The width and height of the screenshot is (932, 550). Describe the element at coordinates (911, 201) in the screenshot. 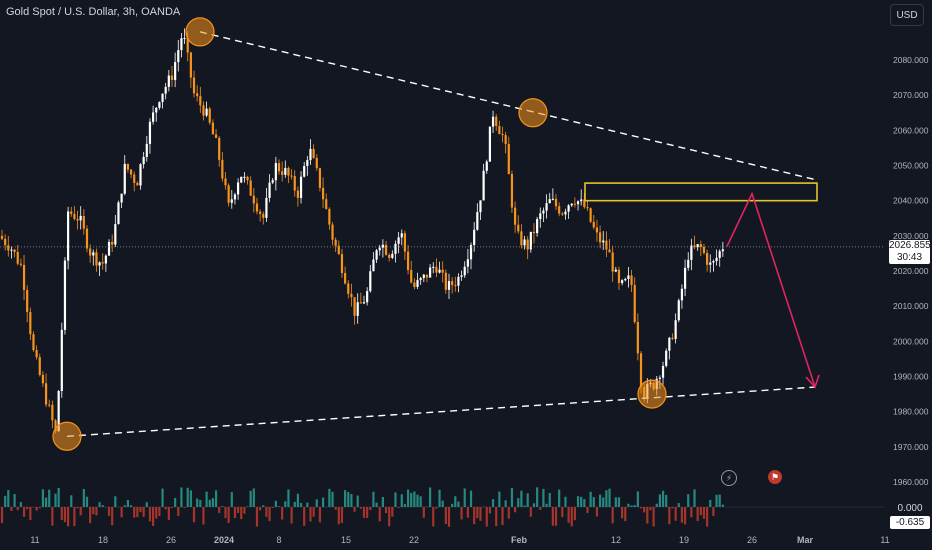

I see `y-tick-label: 2040.000` at that location.